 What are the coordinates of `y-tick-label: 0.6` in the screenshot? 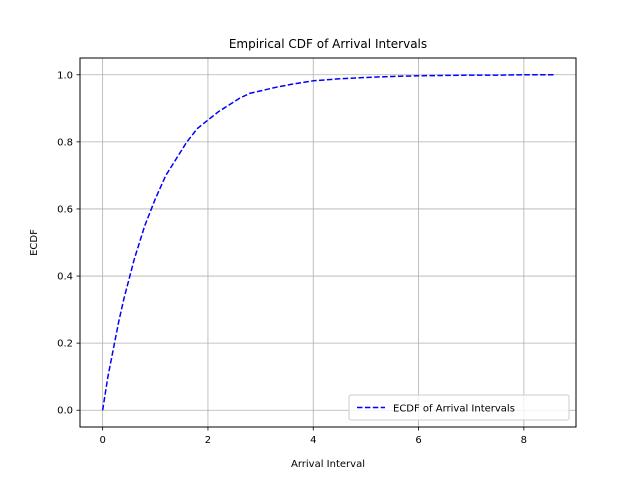 It's located at (65, 209).